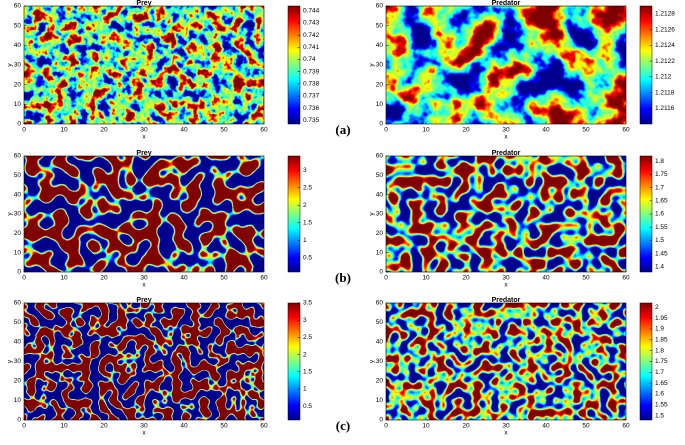 This screenshot has width=685, height=445. I want to click on colorbar-tick-label: 1.2128, so click(665, 14).